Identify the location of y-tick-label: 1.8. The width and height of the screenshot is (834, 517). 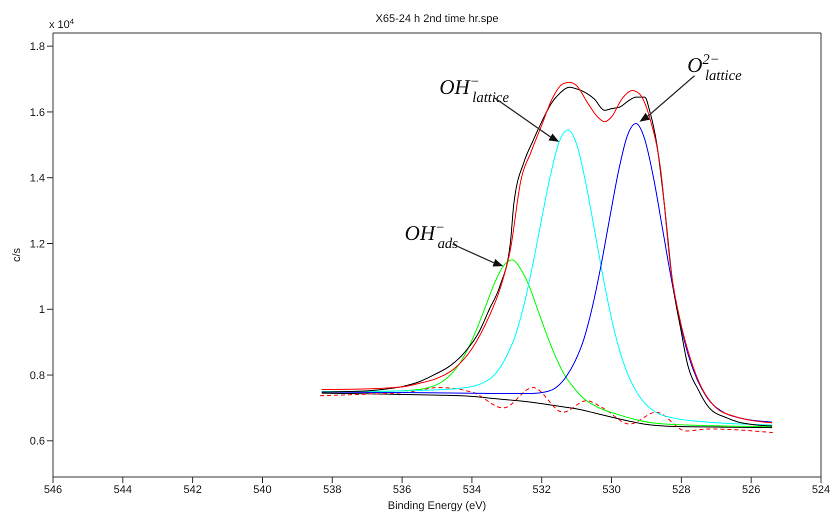
(37, 47).